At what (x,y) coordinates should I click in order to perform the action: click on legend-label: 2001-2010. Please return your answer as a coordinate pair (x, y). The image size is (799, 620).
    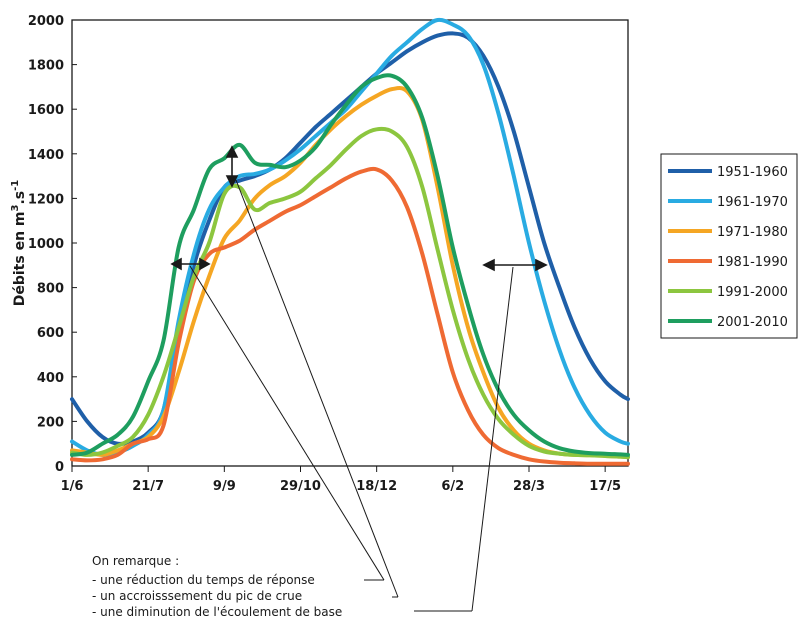
    Looking at the image, I should click on (752, 322).